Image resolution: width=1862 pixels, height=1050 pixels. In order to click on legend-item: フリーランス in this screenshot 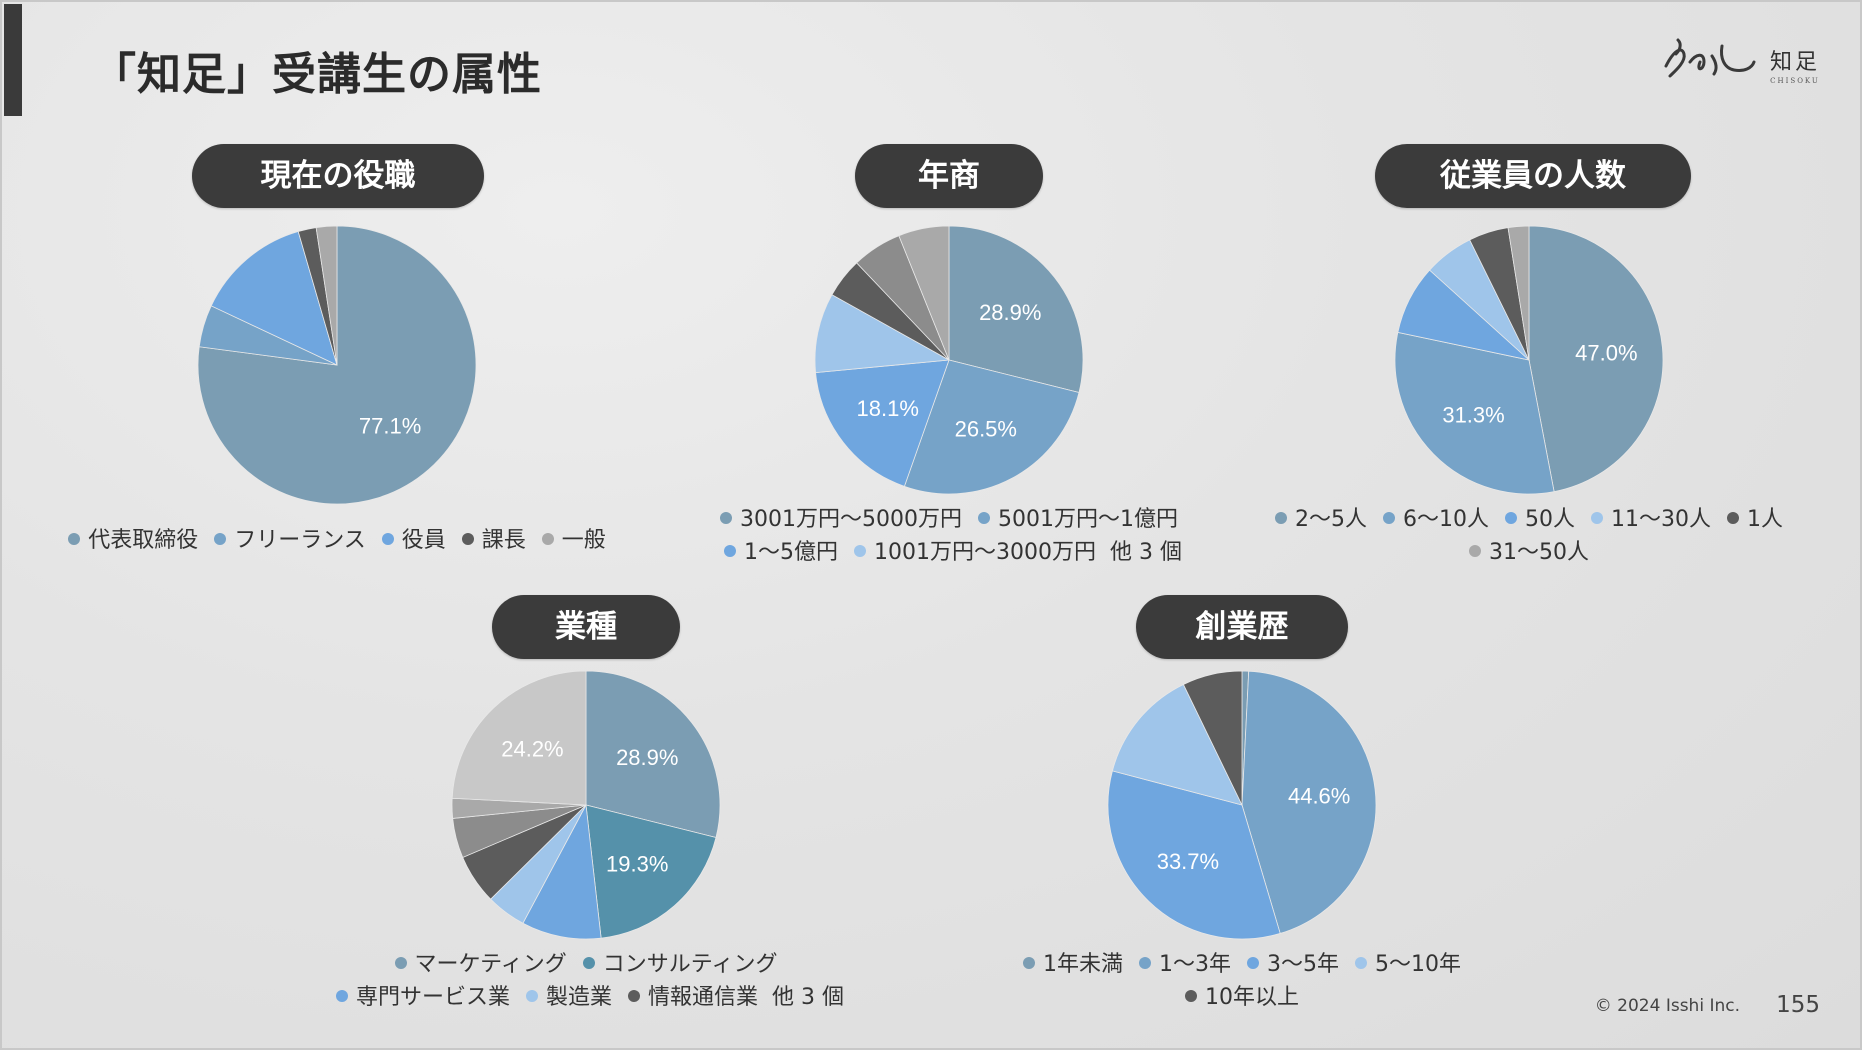, I will do `click(290, 540)`.